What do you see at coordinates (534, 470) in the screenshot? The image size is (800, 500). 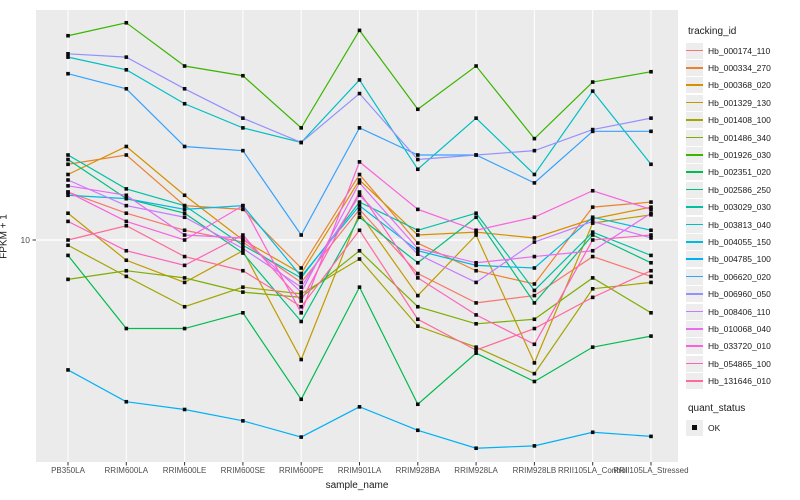 I see `x-tick-label-RRIM928LB: RRIM928LB` at bounding box center [534, 470].